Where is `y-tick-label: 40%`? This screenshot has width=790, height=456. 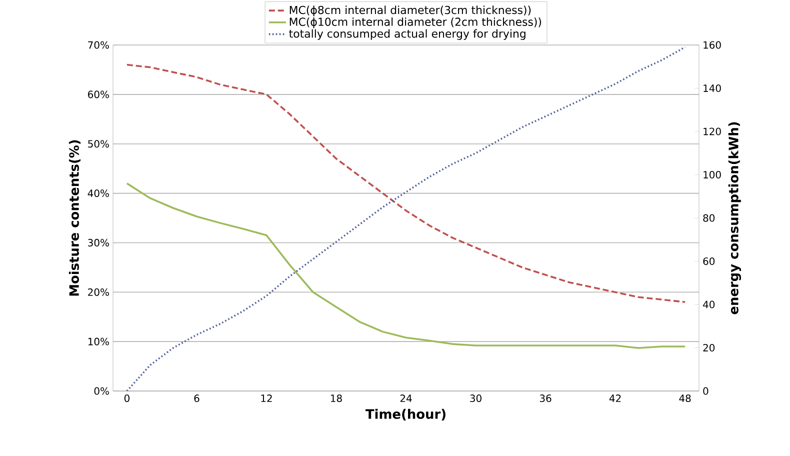
y-tick-label: 40% is located at coordinates (98, 194).